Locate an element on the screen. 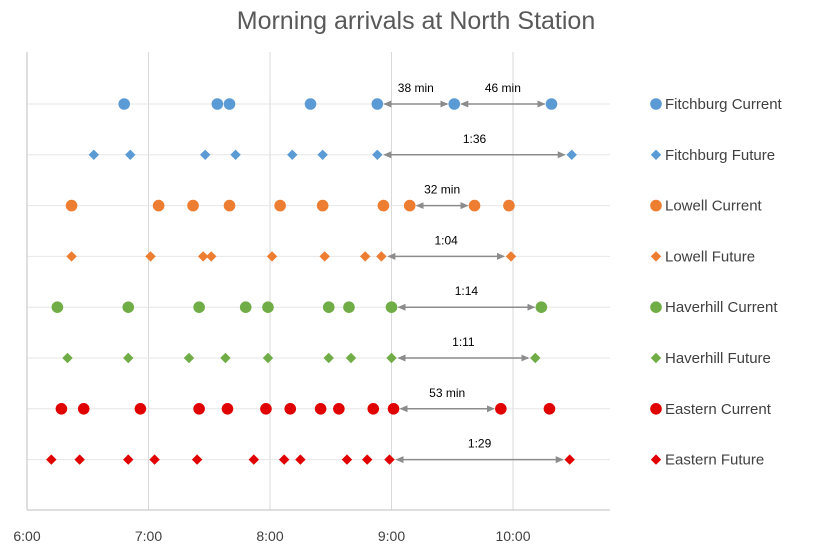 Image resolution: width=820 pixels, height=551 pixels. x-tick-label: 10:00 is located at coordinates (512, 536).